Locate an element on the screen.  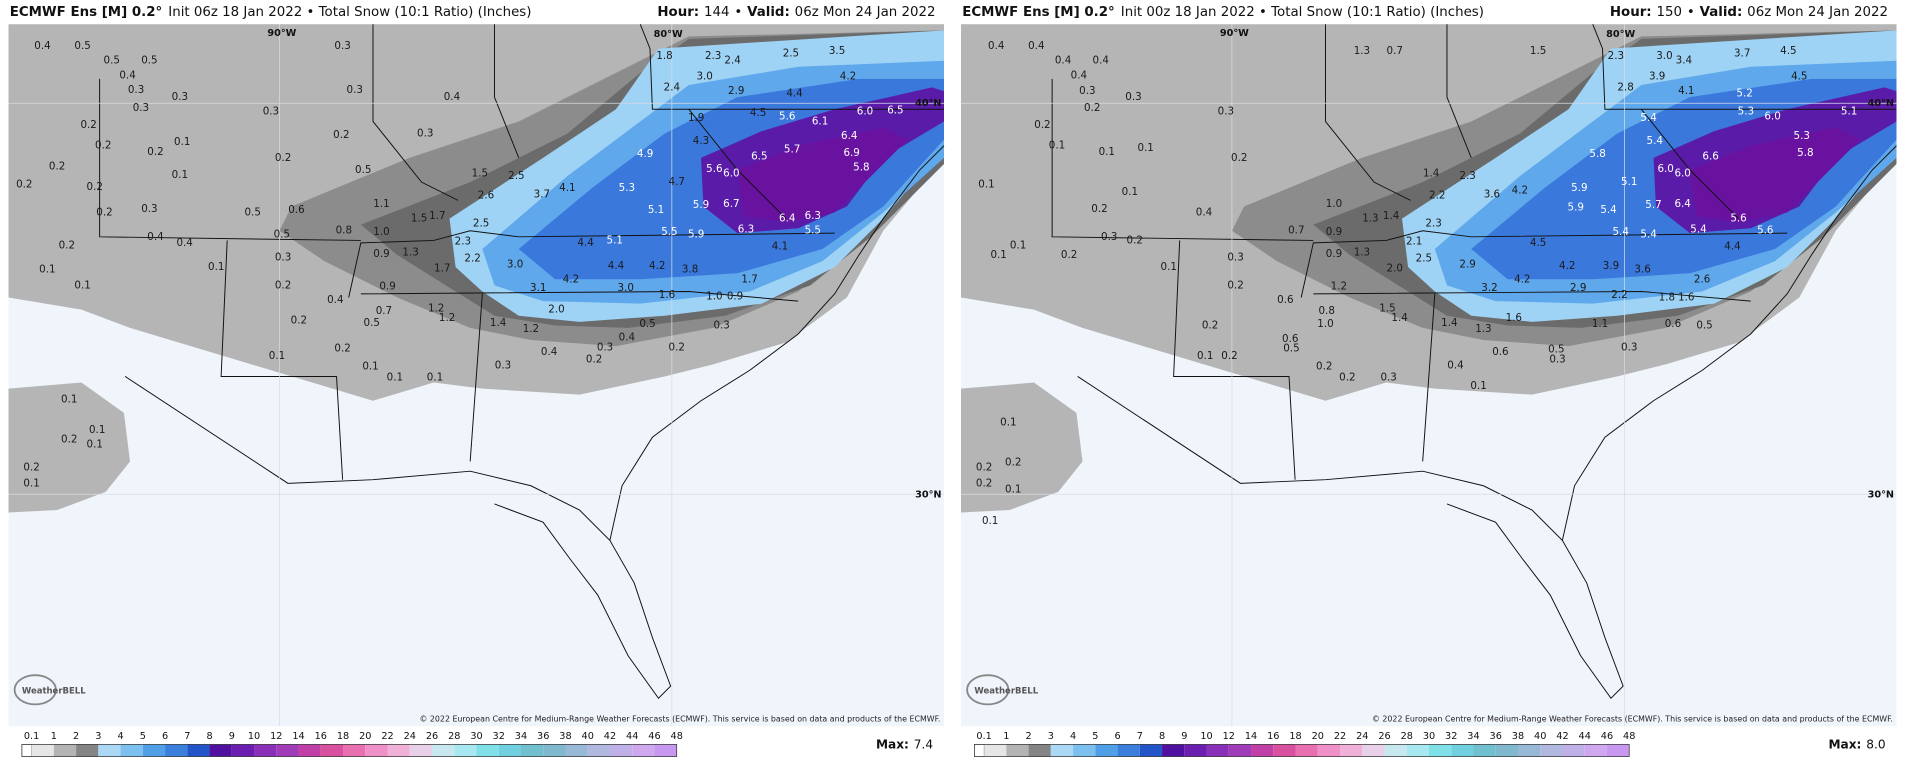
colorbar-label: 32 is located at coordinates (499, 736).